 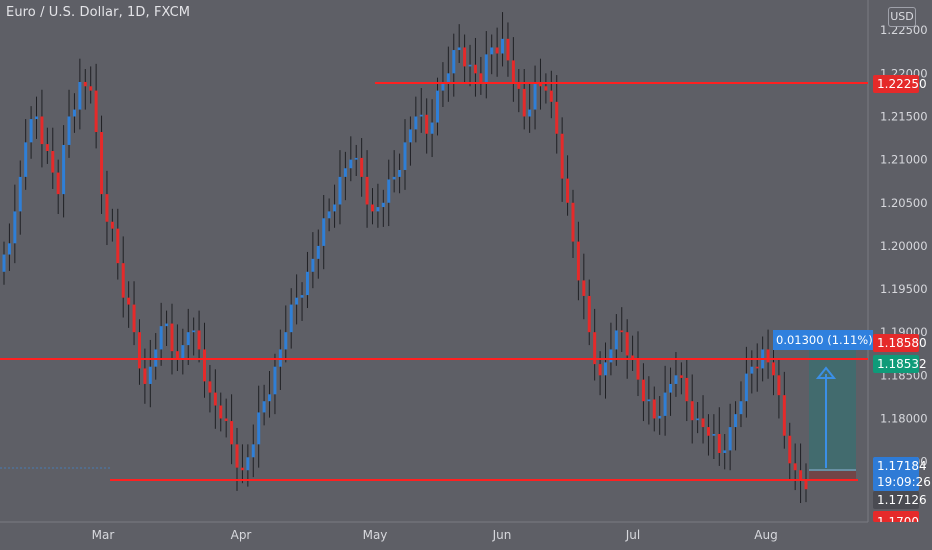 I want to click on currency-button: USD, so click(x=902, y=17).